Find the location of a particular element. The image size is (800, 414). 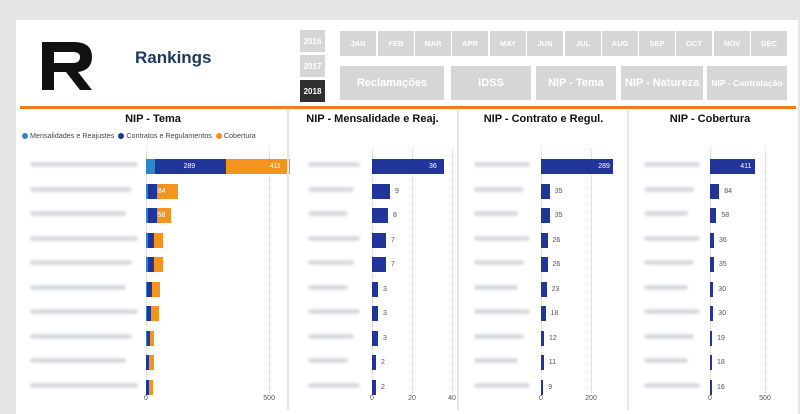

month-button-sep: SEP is located at coordinates (657, 43).